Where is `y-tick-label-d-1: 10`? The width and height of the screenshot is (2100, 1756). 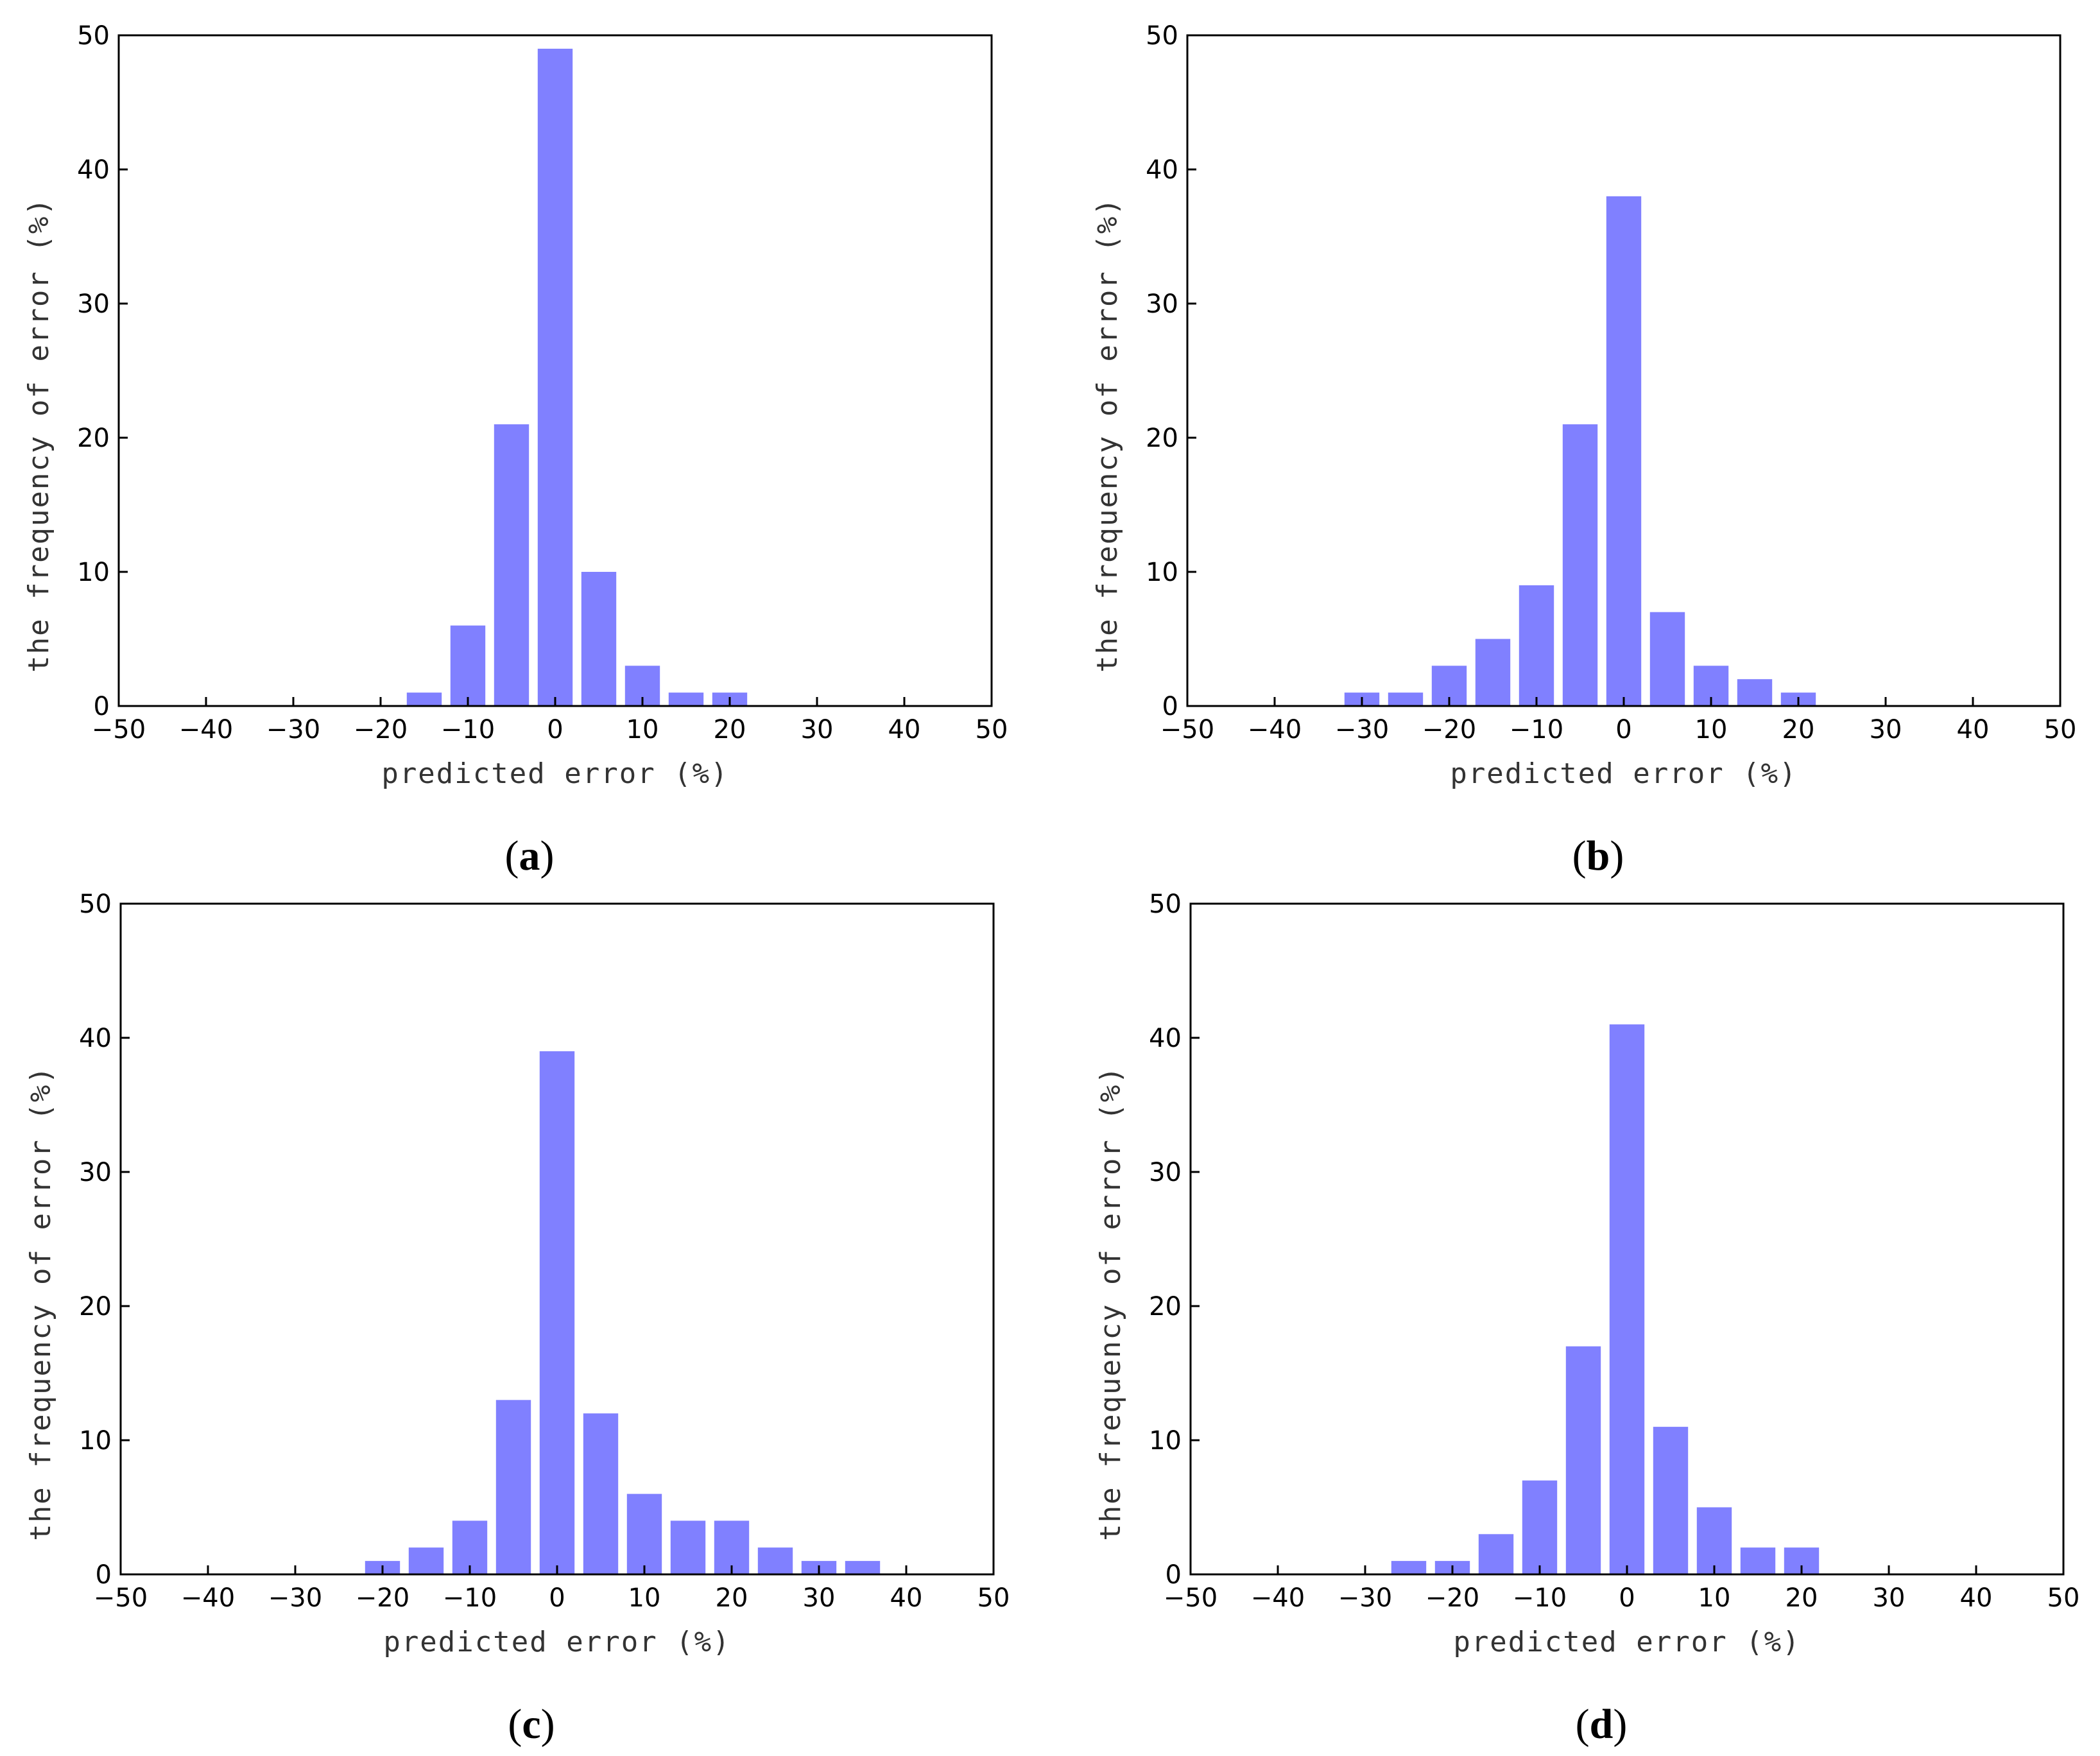
y-tick-label-d-1: 10 is located at coordinates (1165, 1441).